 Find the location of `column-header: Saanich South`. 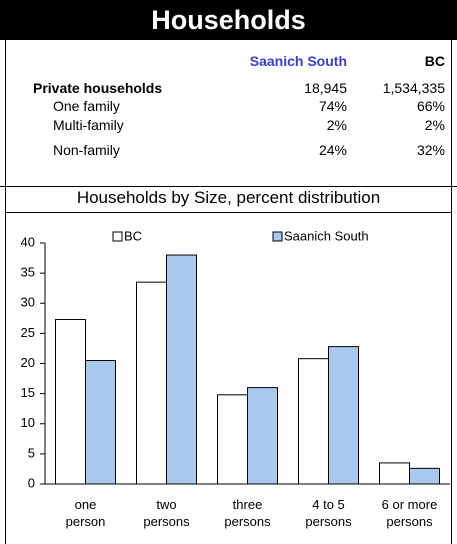

column-header: Saanich South is located at coordinates (298, 61).